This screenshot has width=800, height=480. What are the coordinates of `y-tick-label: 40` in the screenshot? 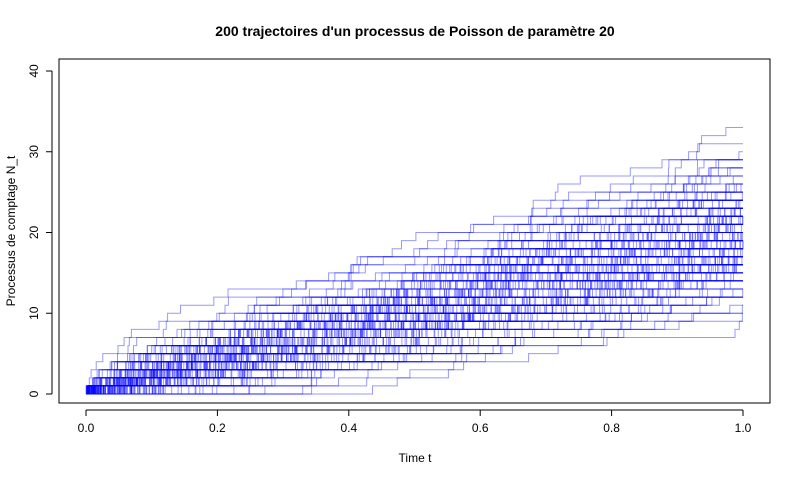 It's located at (34, 71).